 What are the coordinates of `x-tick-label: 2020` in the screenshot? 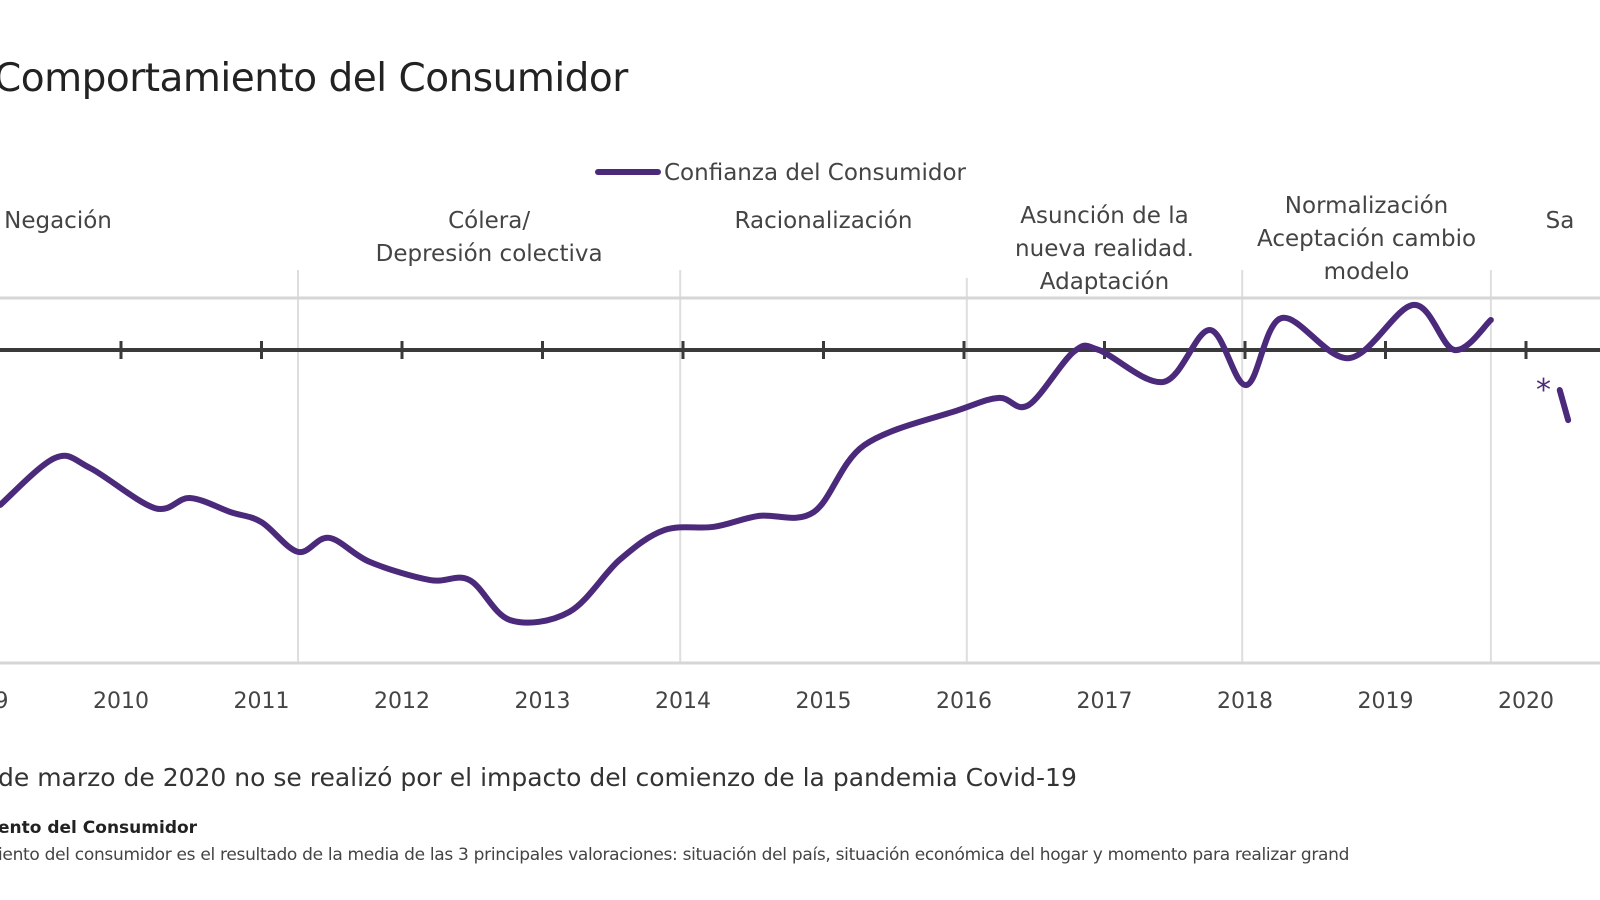 It's located at (1526, 701).